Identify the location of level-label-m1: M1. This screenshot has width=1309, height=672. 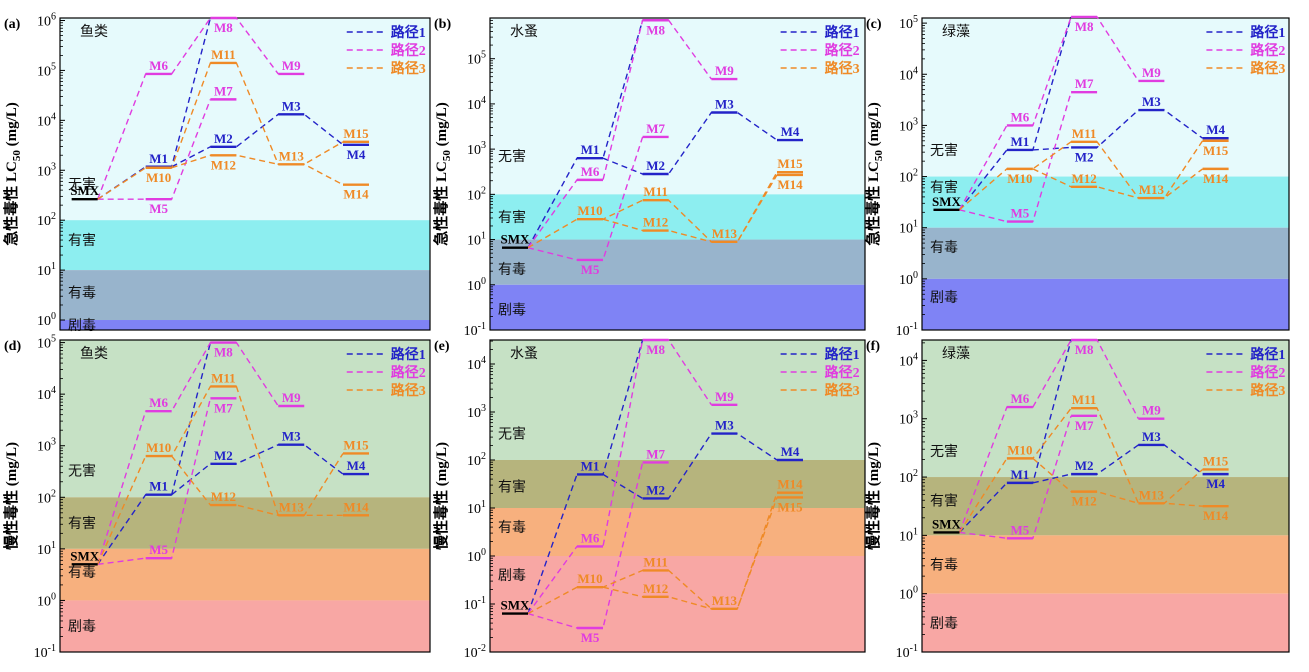
(1019, 141).